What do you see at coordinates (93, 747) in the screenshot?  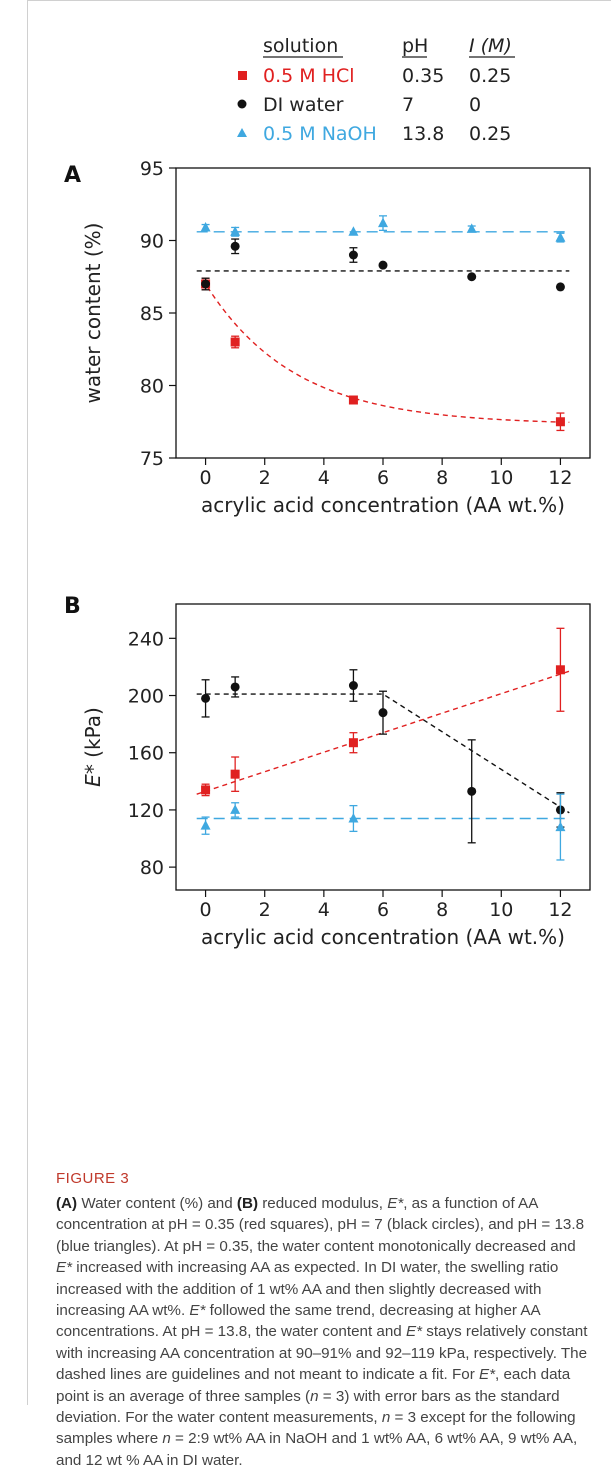 I see `y-axis-label: E* (kPa)` at bounding box center [93, 747].